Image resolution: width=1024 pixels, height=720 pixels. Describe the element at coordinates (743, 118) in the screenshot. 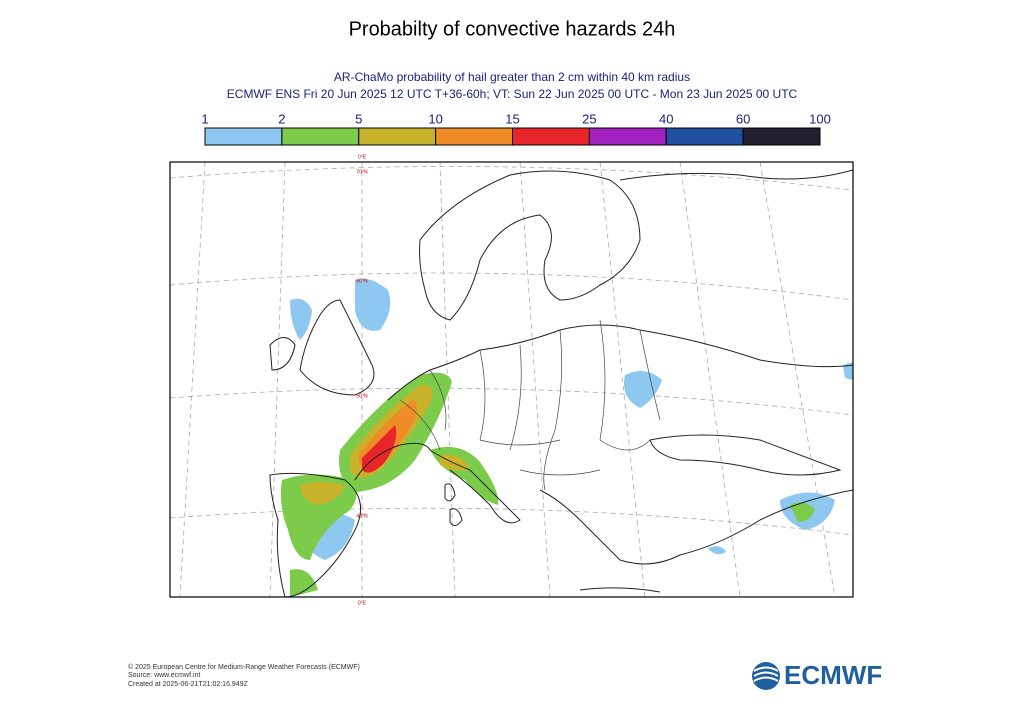

I see `legend-label: 60` at that location.